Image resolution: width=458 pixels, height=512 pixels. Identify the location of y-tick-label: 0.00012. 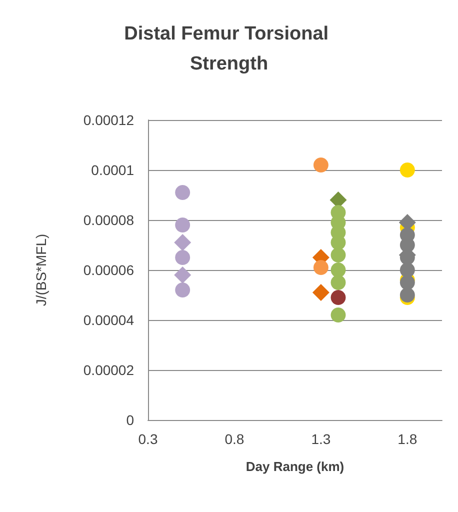
(108, 120).